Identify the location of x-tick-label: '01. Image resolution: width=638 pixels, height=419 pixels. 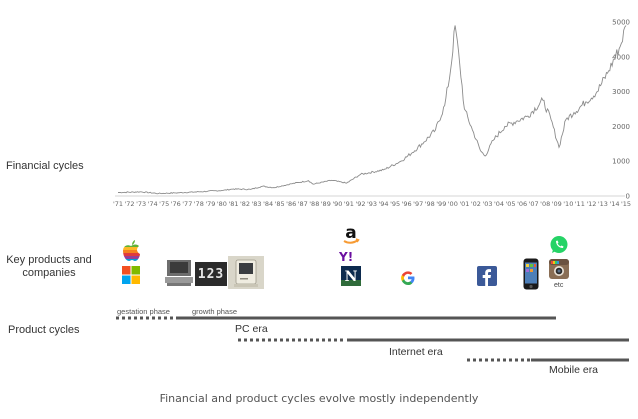
(464, 204).